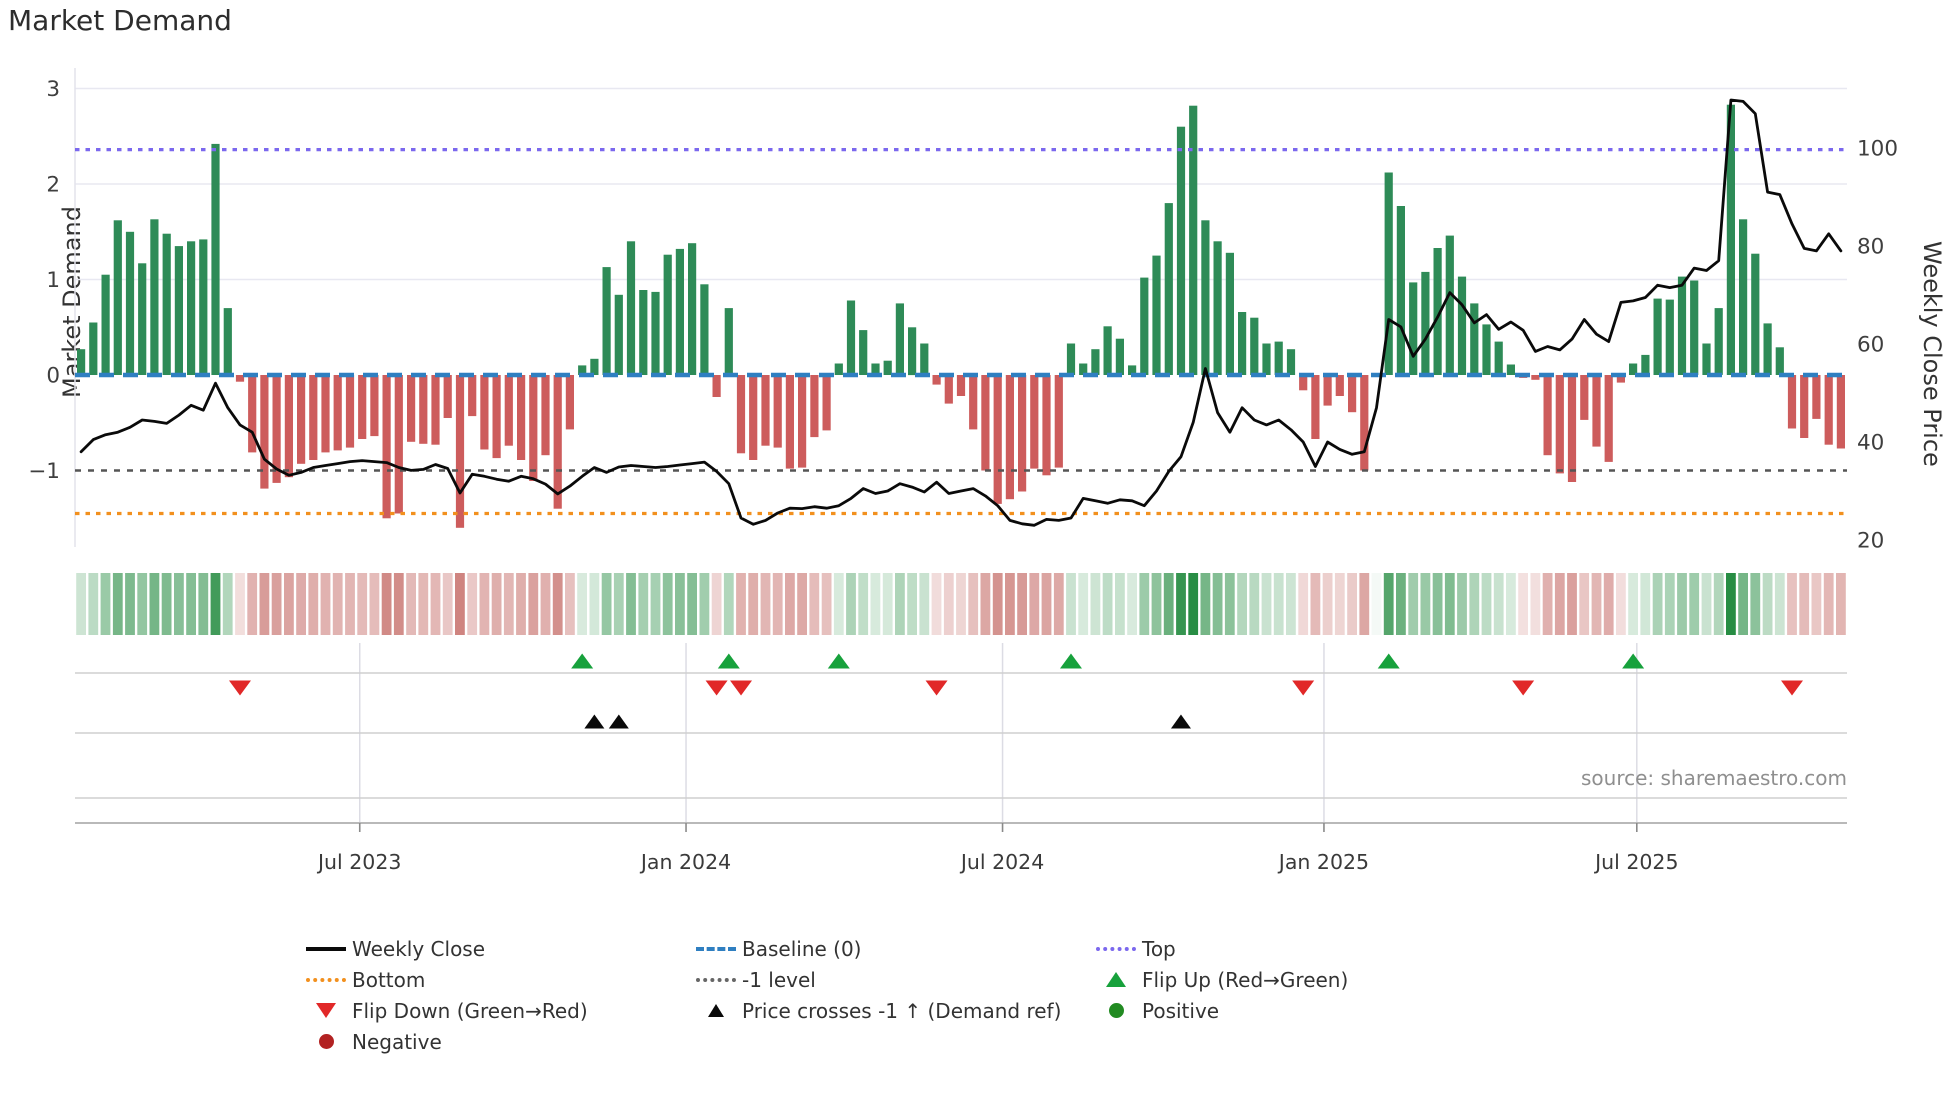 The image size is (1960, 1102). Describe the element at coordinates (890, 948) in the screenshot. I see `legend-item: Baseline (0)` at that location.